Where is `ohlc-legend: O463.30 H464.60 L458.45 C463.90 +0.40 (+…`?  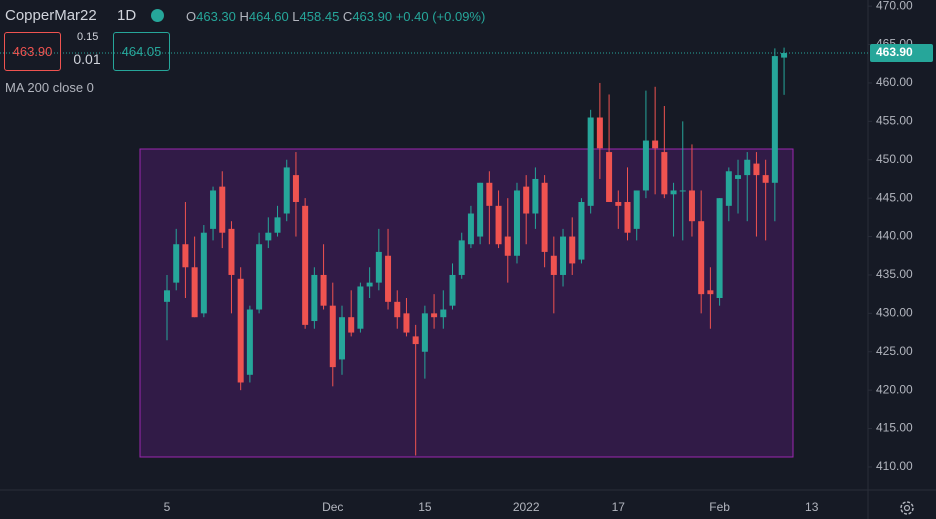
ohlc-legend: O463.30 H464.60 L458.45 C463.90 +0.40 (+… is located at coordinates (335, 16).